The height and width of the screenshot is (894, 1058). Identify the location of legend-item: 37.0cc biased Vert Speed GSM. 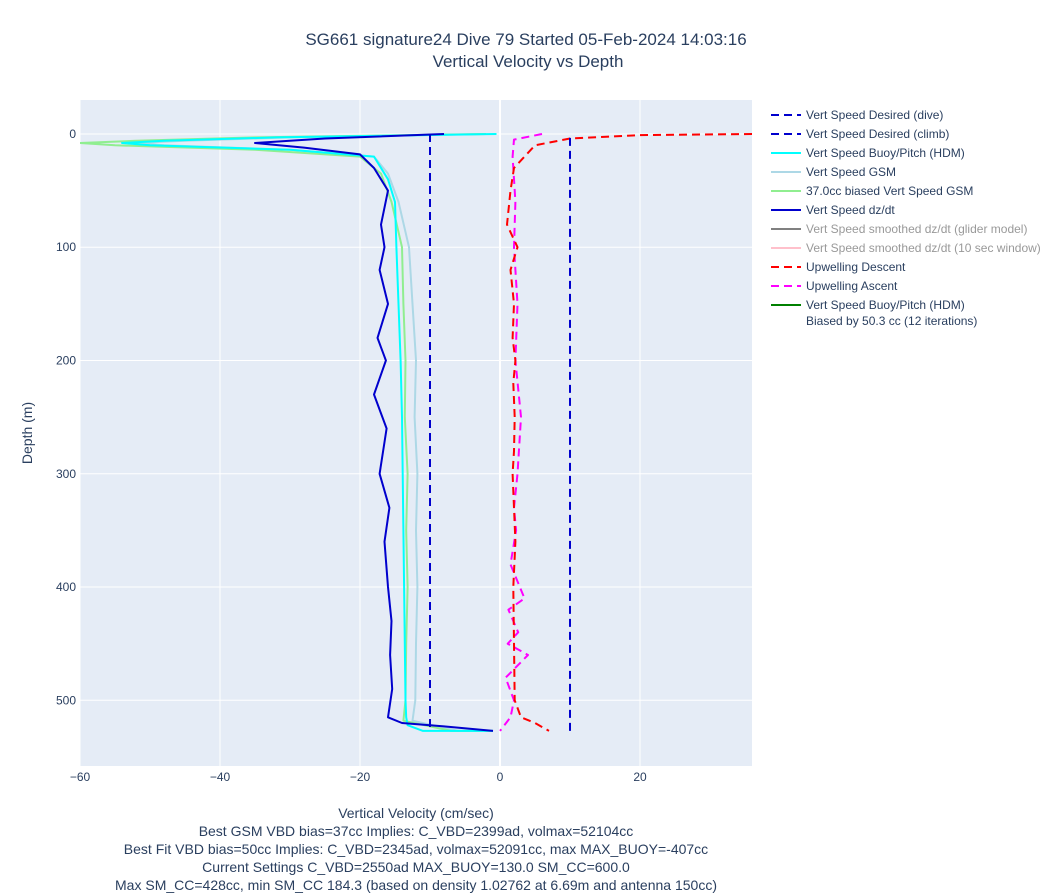
(872, 191).